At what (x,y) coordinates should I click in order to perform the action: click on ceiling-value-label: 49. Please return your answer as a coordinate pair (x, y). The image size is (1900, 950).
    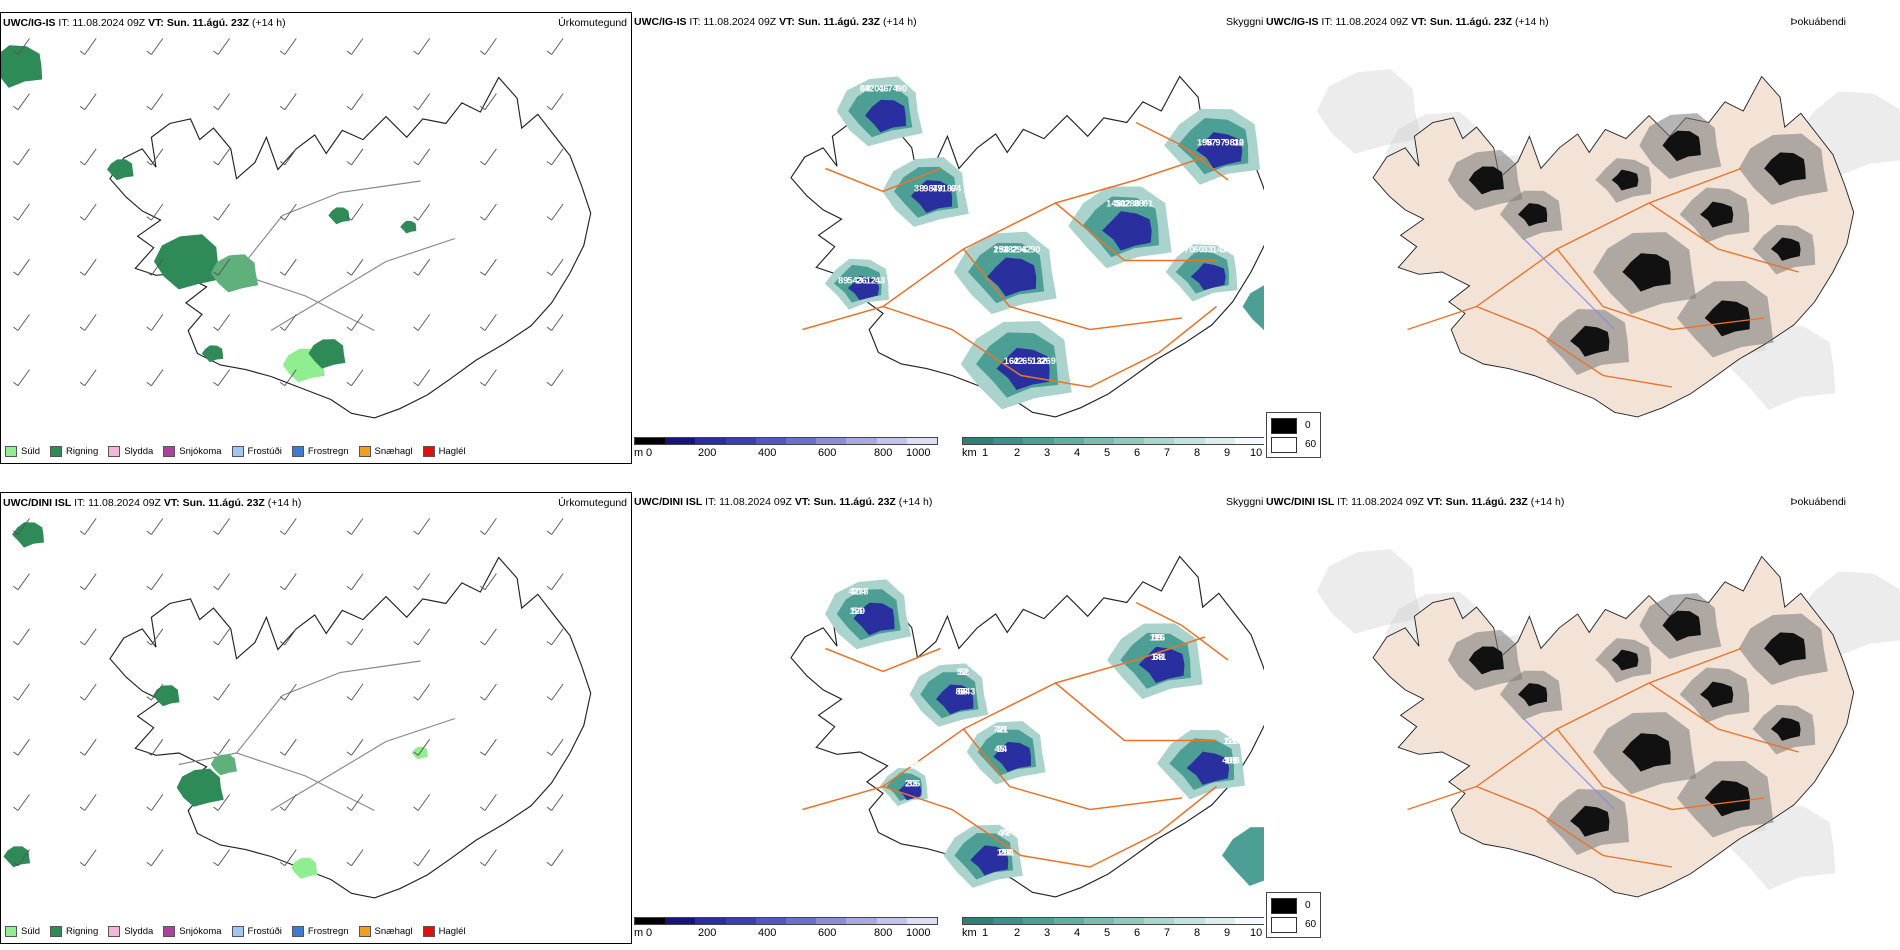
    Looking at the image, I should click on (937, 189).